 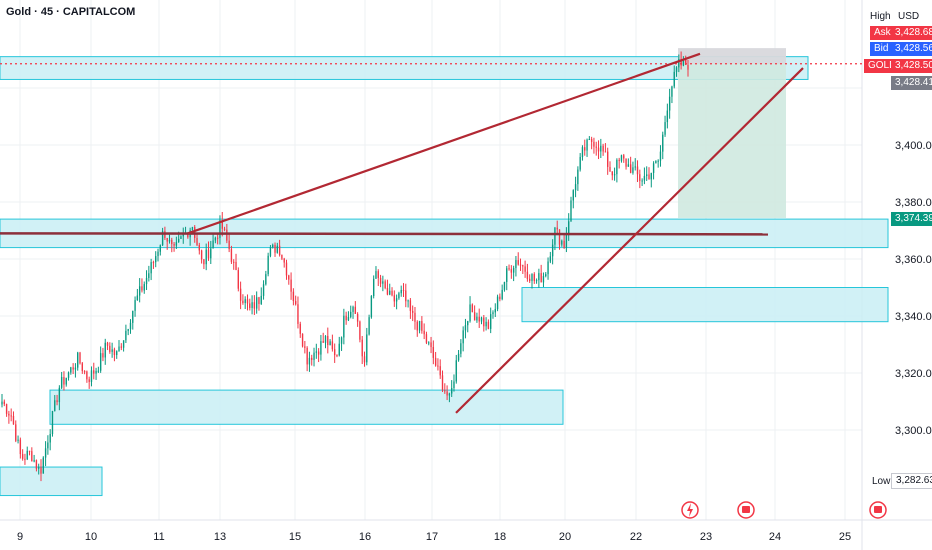 I want to click on y-tick-label: 3,320.00, so click(x=913, y=374).